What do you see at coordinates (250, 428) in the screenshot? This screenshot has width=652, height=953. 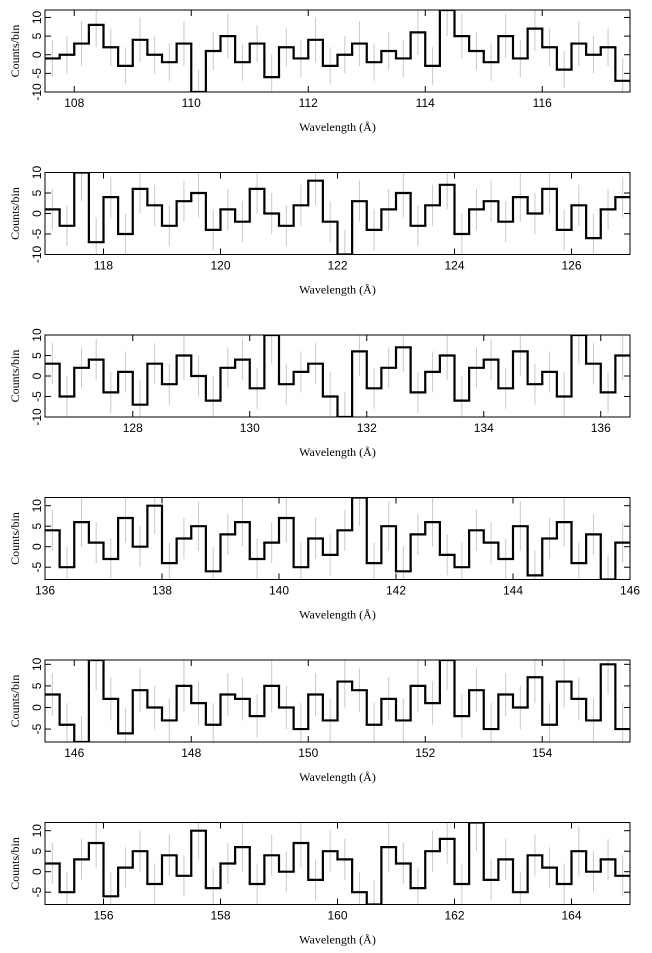 I see `x-tick-label: 130` at bounding box center [250, 428].